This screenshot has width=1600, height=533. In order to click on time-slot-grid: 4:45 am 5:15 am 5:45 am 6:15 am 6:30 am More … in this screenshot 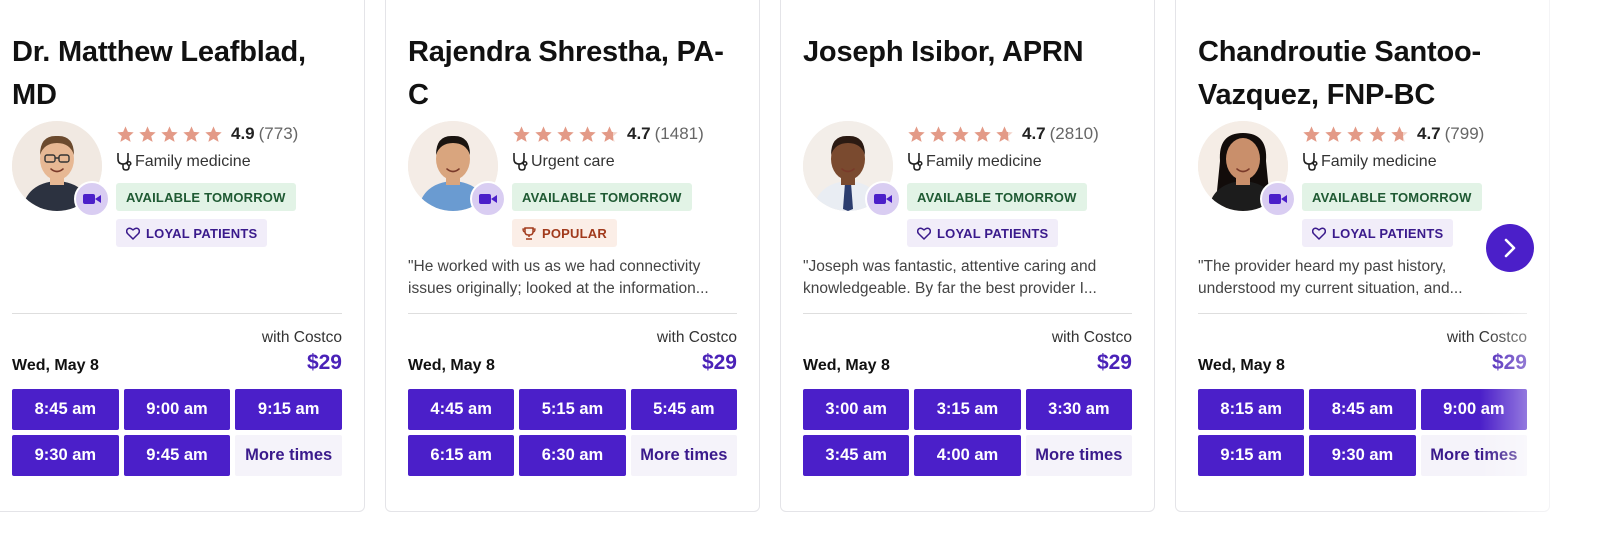, I will do `click(572, 432)`.